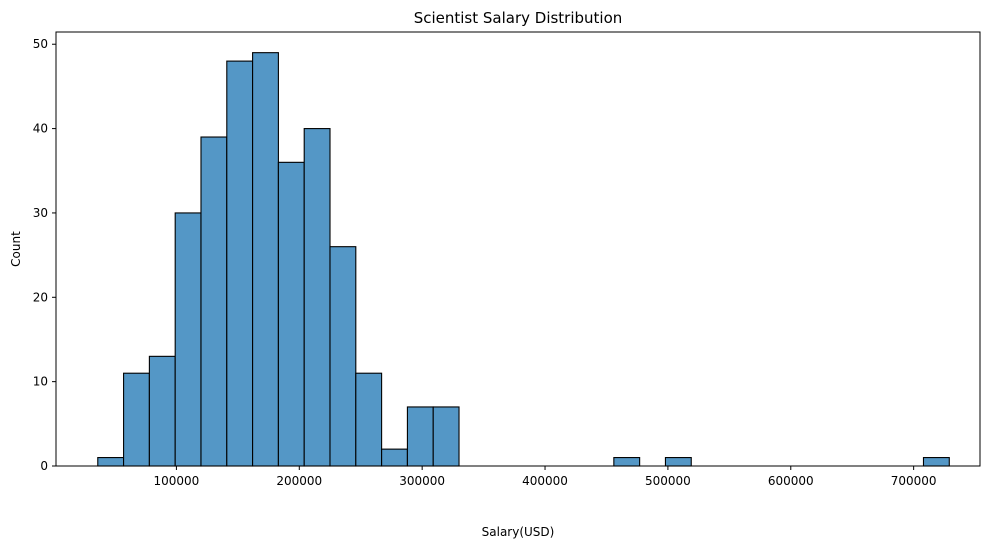 This screenshot has height=547, width=996. What do you see at coordinates (791, 481) in the screenshot?
I see `x-tick-label: 600000` at bounding box center [791, 481].